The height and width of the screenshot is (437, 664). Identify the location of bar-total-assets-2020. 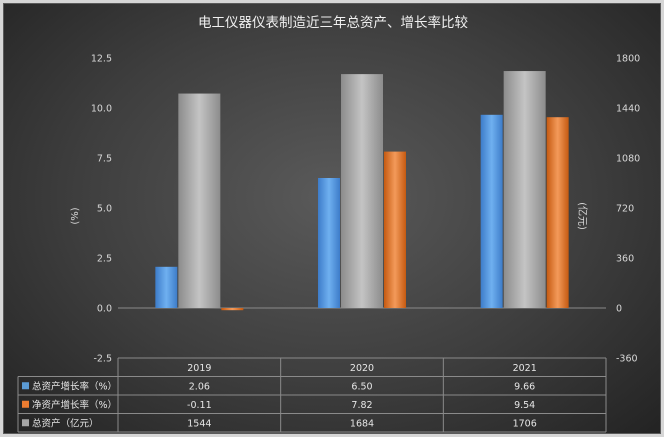
(362, 191).